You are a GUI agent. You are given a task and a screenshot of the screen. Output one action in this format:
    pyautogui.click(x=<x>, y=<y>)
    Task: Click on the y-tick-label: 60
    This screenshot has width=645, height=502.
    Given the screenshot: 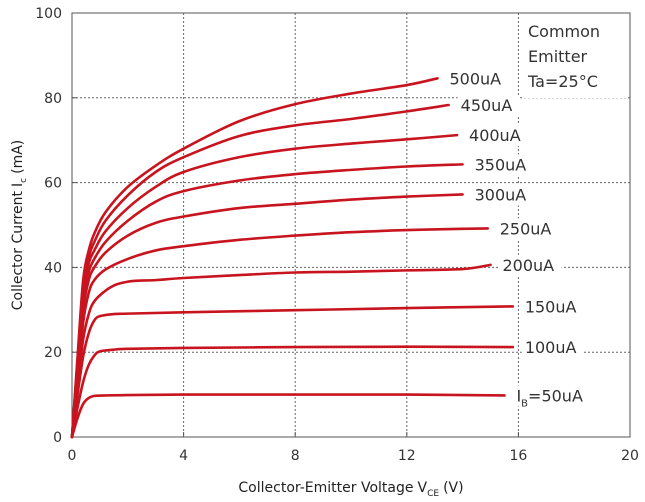 What is the action you would take?
    pyautogui.click(x=53, y=184)
    